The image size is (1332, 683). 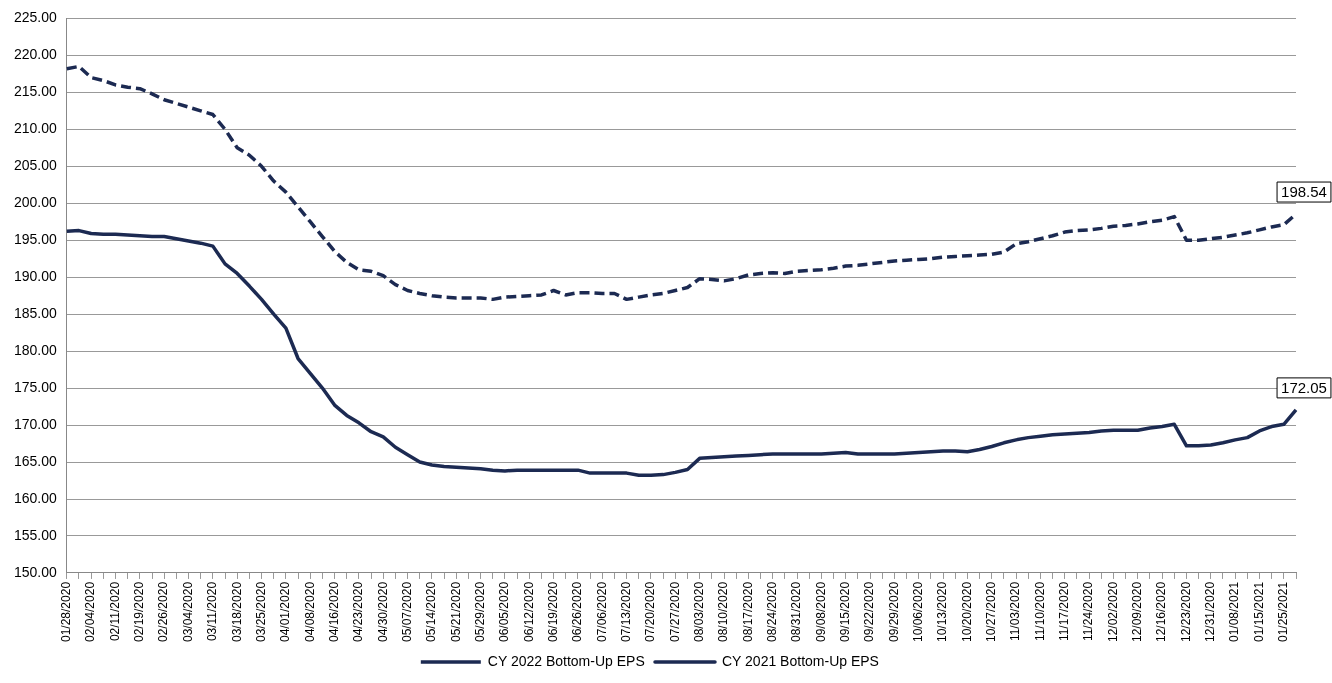 What do you see at coordinates (650, 611) in the screenshot?
I see `x-tick-label: 07/20/2020` at bounding box center [650, 611].